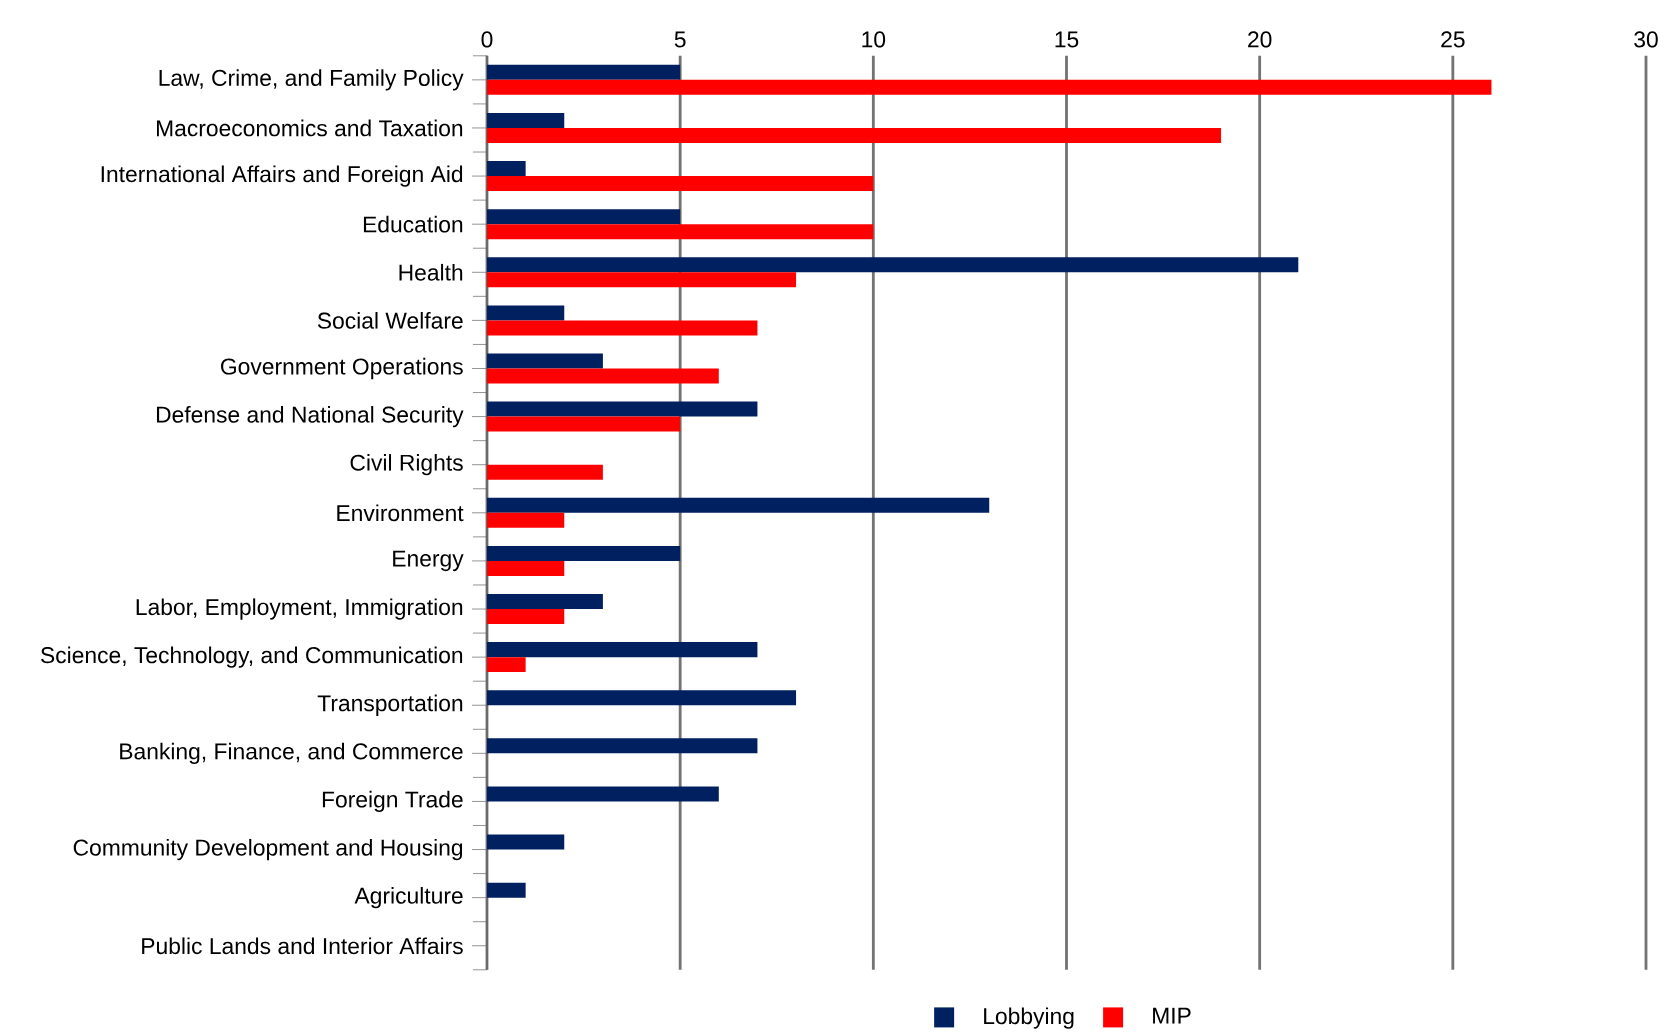 Image resolution: width=1671 pixels, height=1033 pixels. What do you see at coordinates (311, 80) in the screenshot?
I see `y-tick-label: Law, Crime, and Family Policy` at bounding box center [311, 80].